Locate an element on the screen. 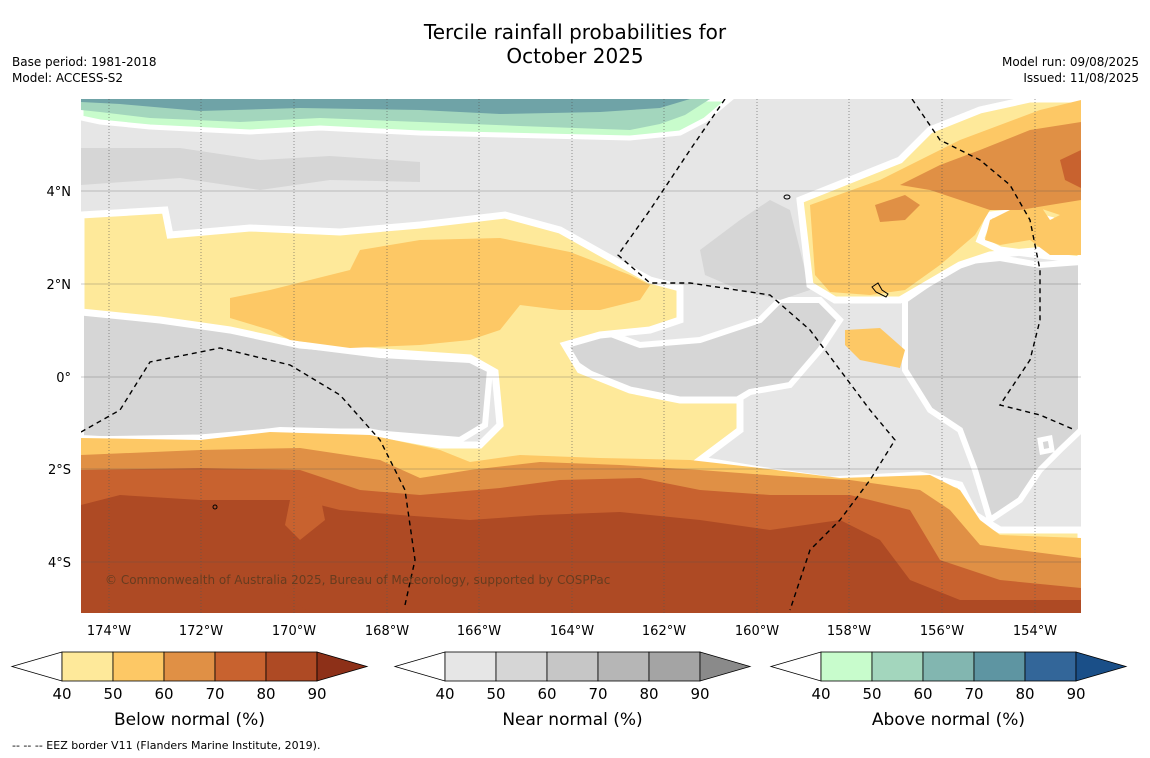  legend-title: Above normal (%) is located at coordinates (948, 720).